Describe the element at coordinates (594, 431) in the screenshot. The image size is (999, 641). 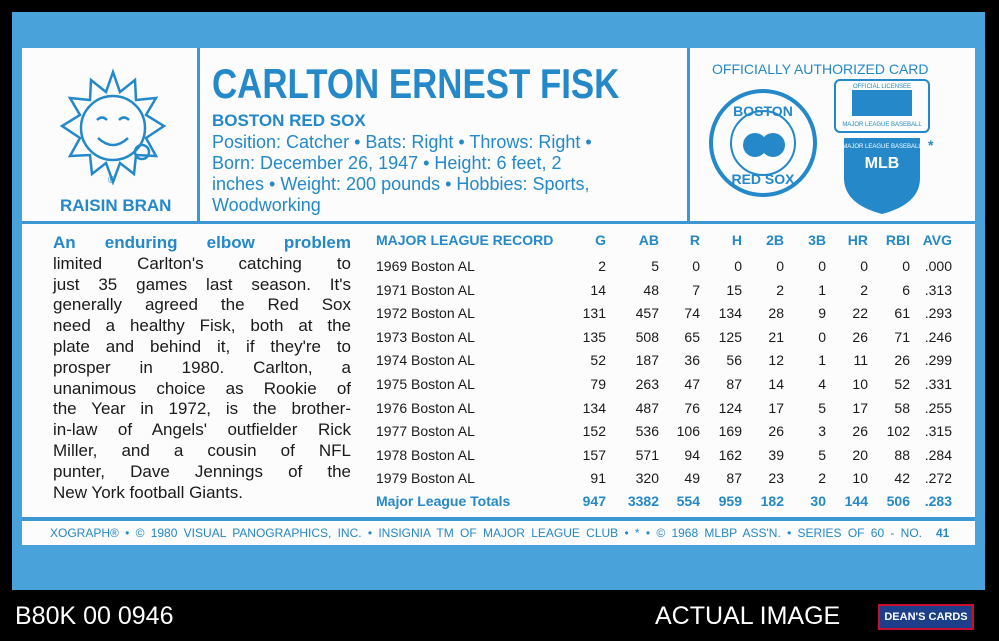
I see `record-row-cell: 152` at that location.